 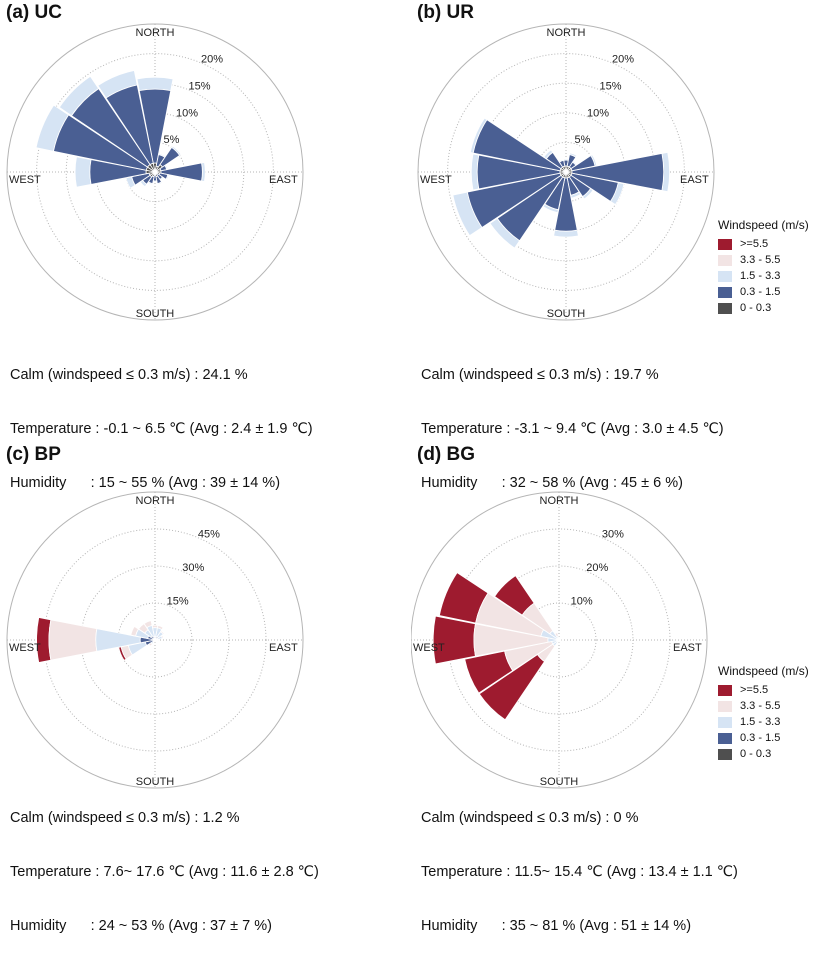 What do you see at coordinates (164, 818) in the screenshot?
I see `calm-text: Calm (windspeed ≤ 0.3 m/s) : 1.2 %` at bounding box center [164, 818].